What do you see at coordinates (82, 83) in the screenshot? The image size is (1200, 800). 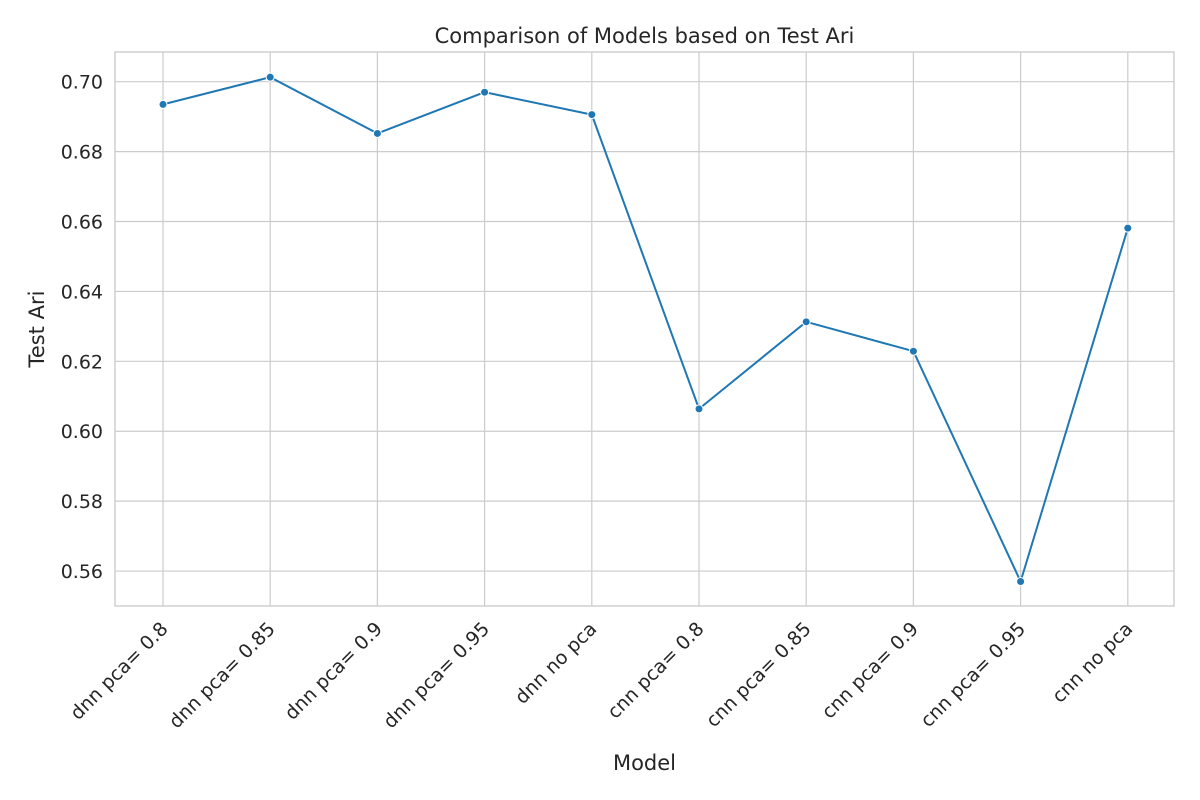 I see `y-tick-label: 0.70` at bounding box center [82, 83].